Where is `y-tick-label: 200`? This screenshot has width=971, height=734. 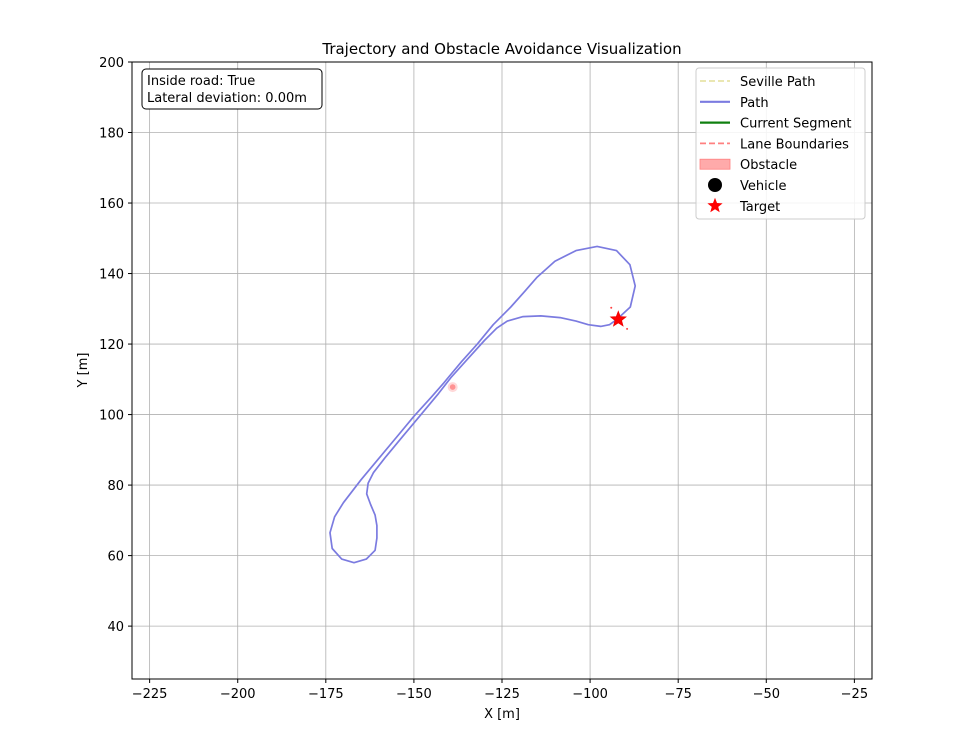
y-tick-label: 200 is located at coordinates (111, 63).